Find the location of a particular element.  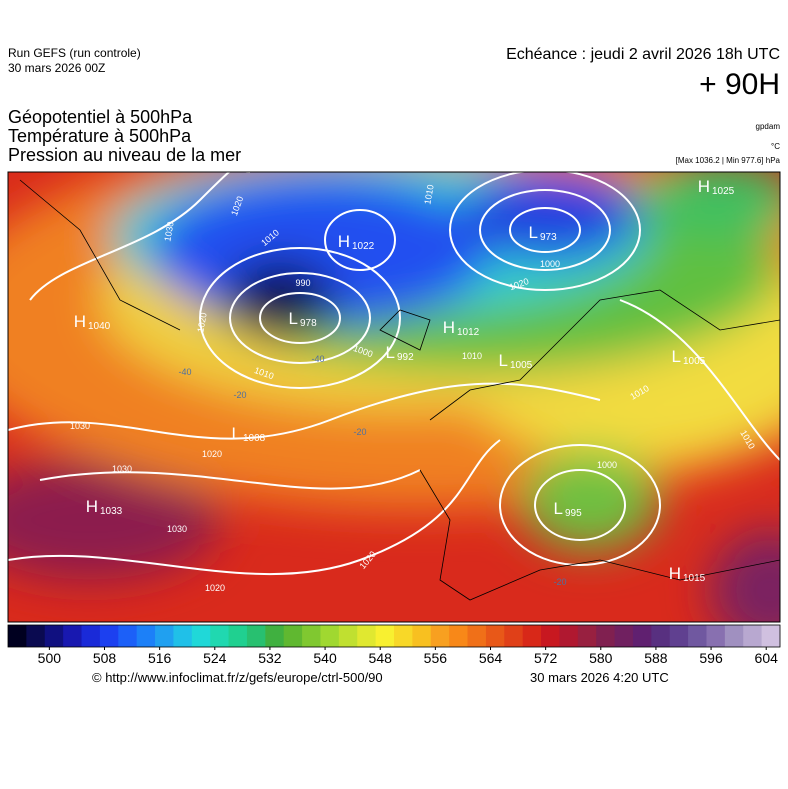

center-value: 1015 is located at coordinates (694, 578).